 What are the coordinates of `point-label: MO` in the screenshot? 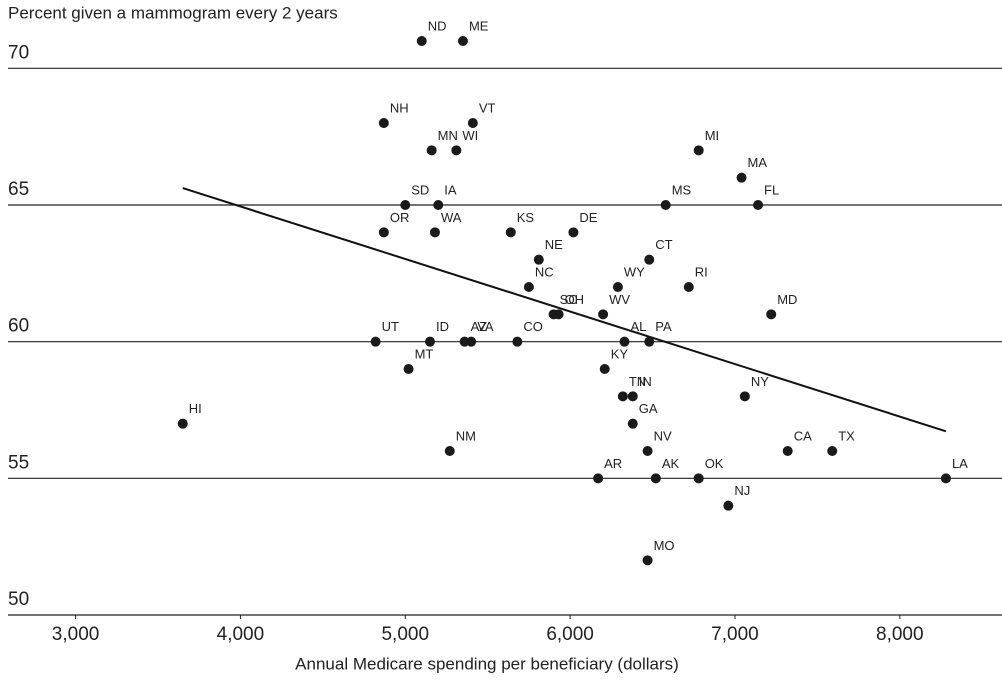 It's located at (664, 545).